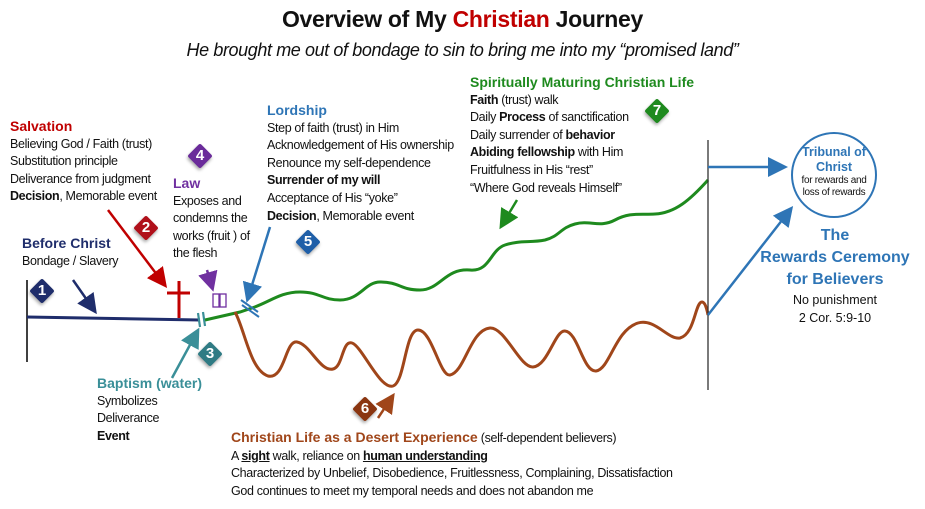  I want to click on tribunal-circle, so click(834, 175).